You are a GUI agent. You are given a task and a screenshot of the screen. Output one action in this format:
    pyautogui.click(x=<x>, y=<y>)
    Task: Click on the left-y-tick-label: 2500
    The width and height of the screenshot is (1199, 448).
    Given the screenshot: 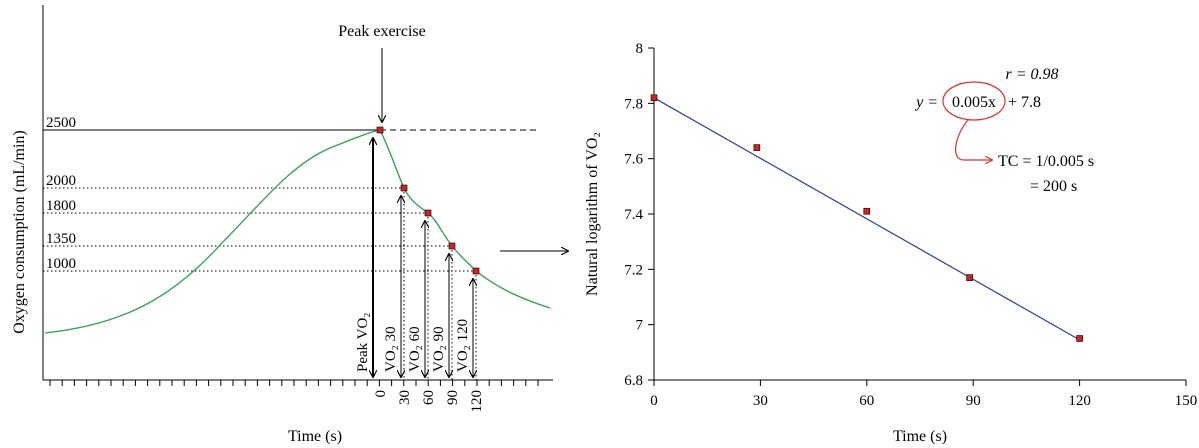 What is the action you would take?
    pyautogui.click(x=61, y=123)
    